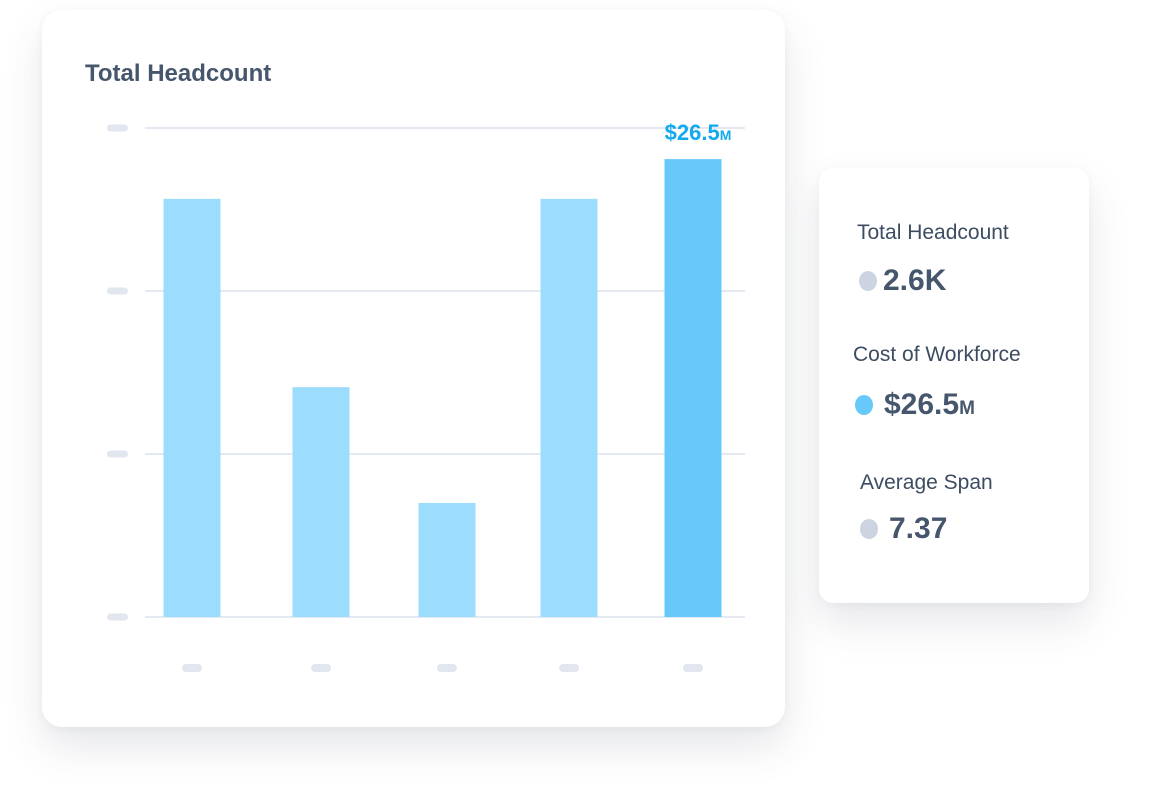 This screenshot has height=808, width=1165. I want to click on data-label-suffix: M, so click(726, 135).